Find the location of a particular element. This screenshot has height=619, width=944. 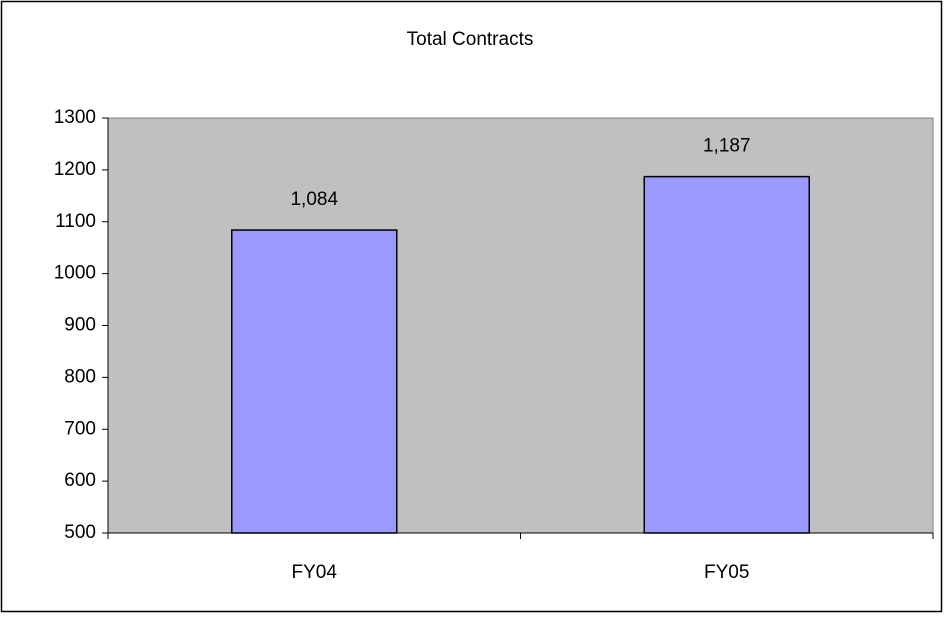

y-tick-label: 800 is located at coordinates (80, 376).